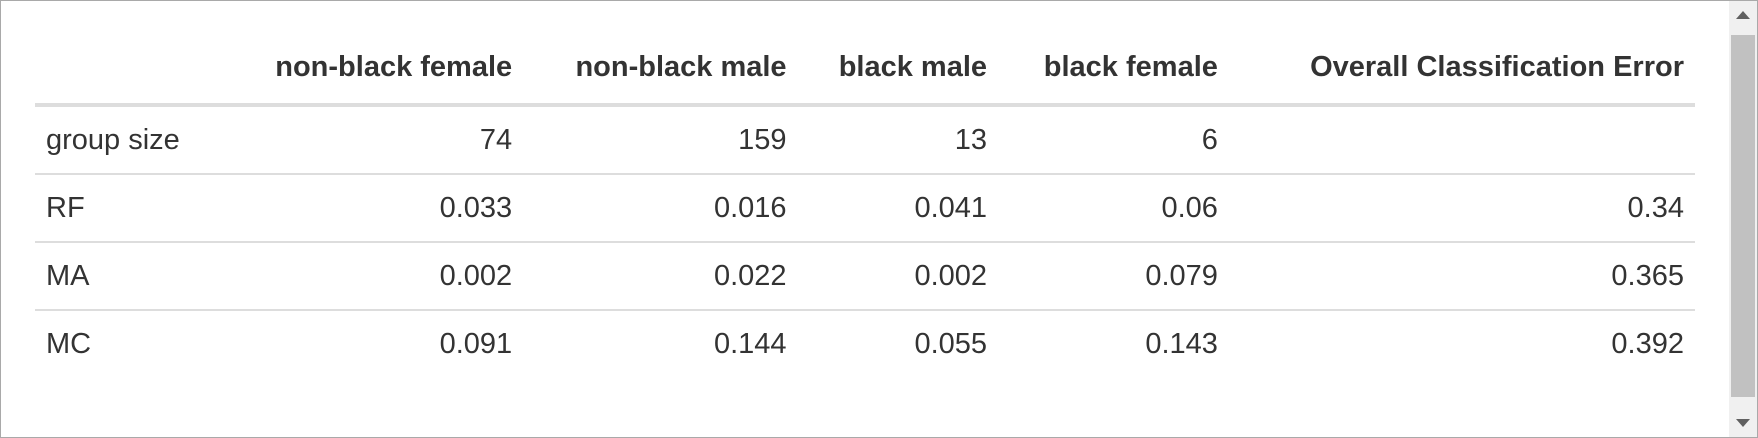 This screenshot has height=438, width=1758. I want to click on row-label: group size, so click(127, 140).